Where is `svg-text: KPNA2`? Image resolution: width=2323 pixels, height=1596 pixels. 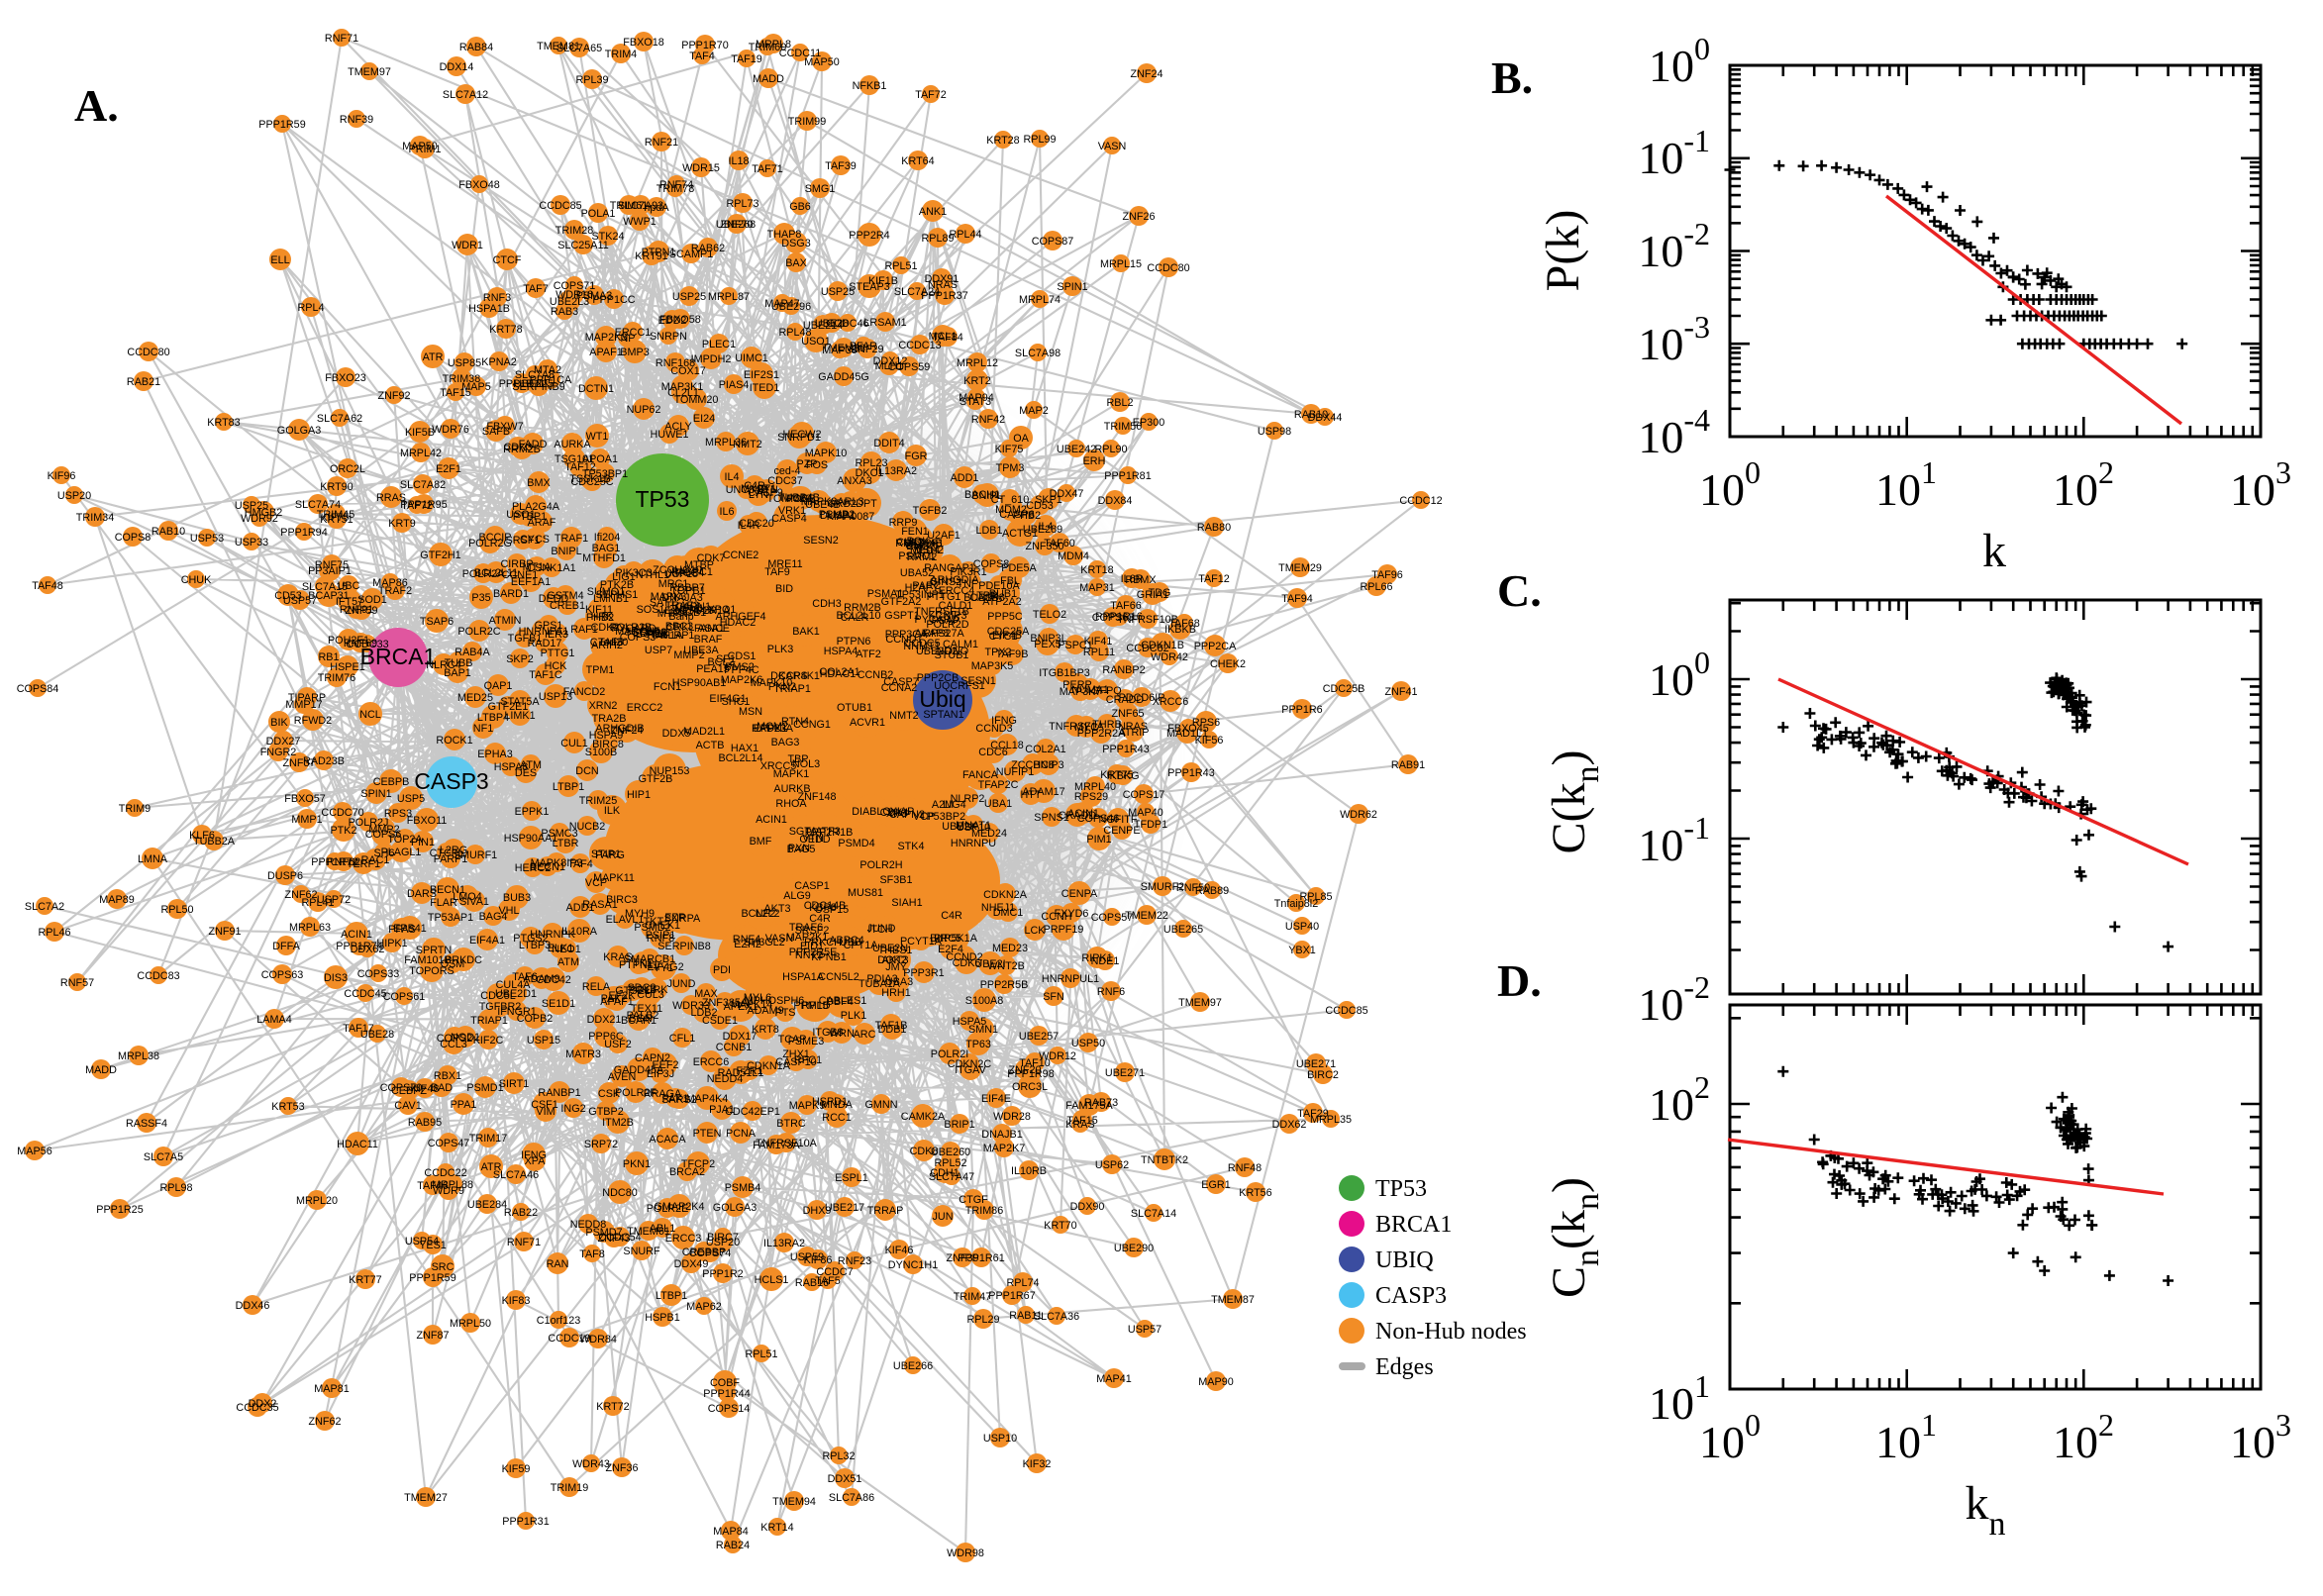 svg-text: KPNA2 is located at coordinates (498, 362).